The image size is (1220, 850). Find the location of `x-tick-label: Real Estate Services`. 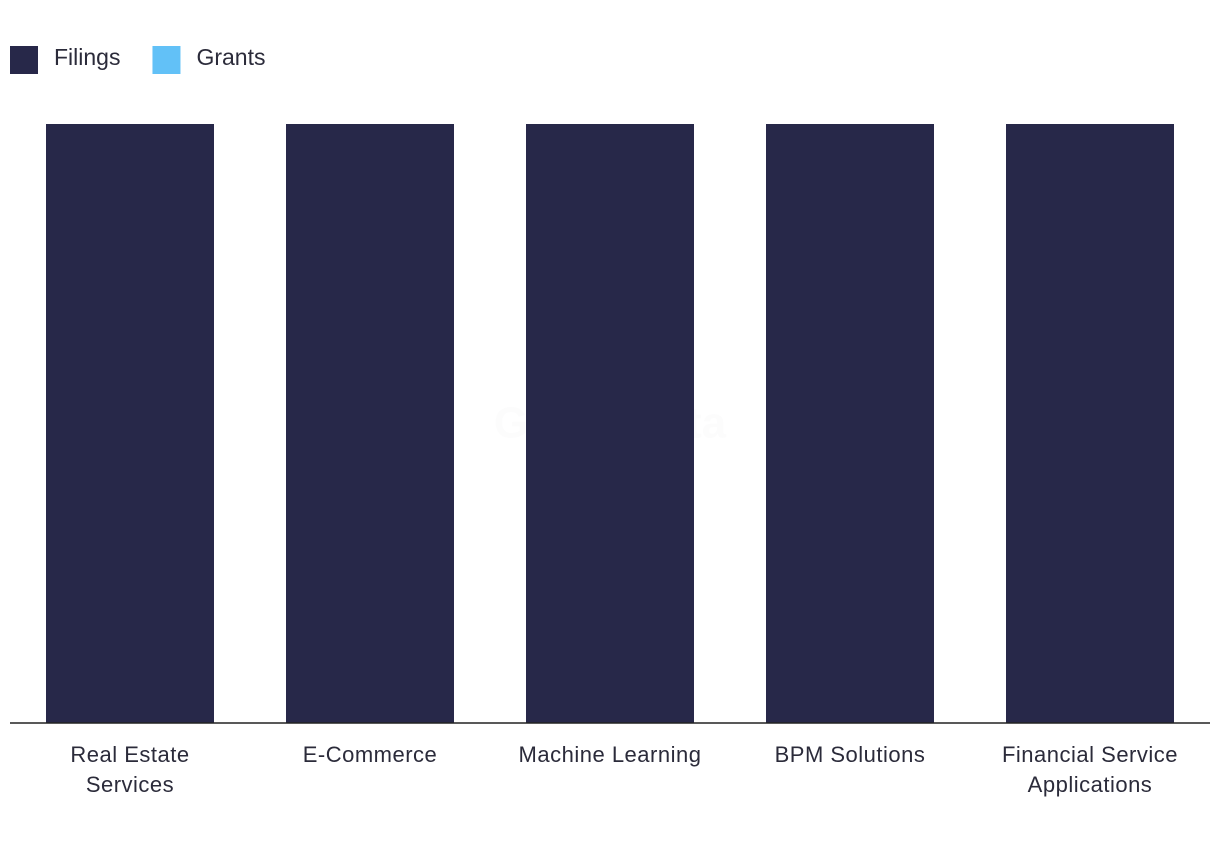

x-tick-label: Real Estate Services is located at coordinates (130, 769).